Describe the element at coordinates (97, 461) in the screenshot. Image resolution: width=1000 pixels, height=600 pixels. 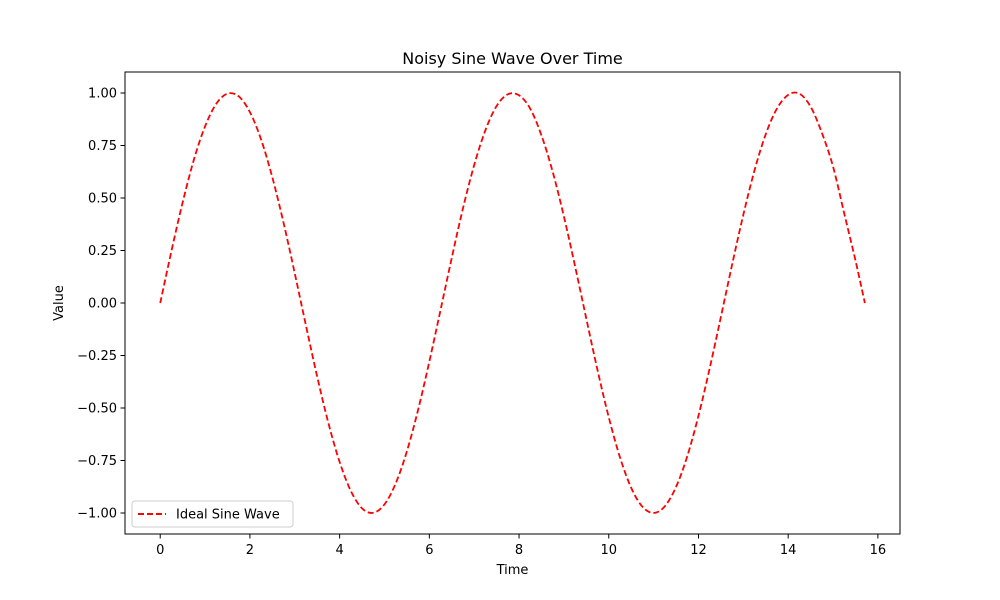
I see `y-tick-label: −0.75` at that location.